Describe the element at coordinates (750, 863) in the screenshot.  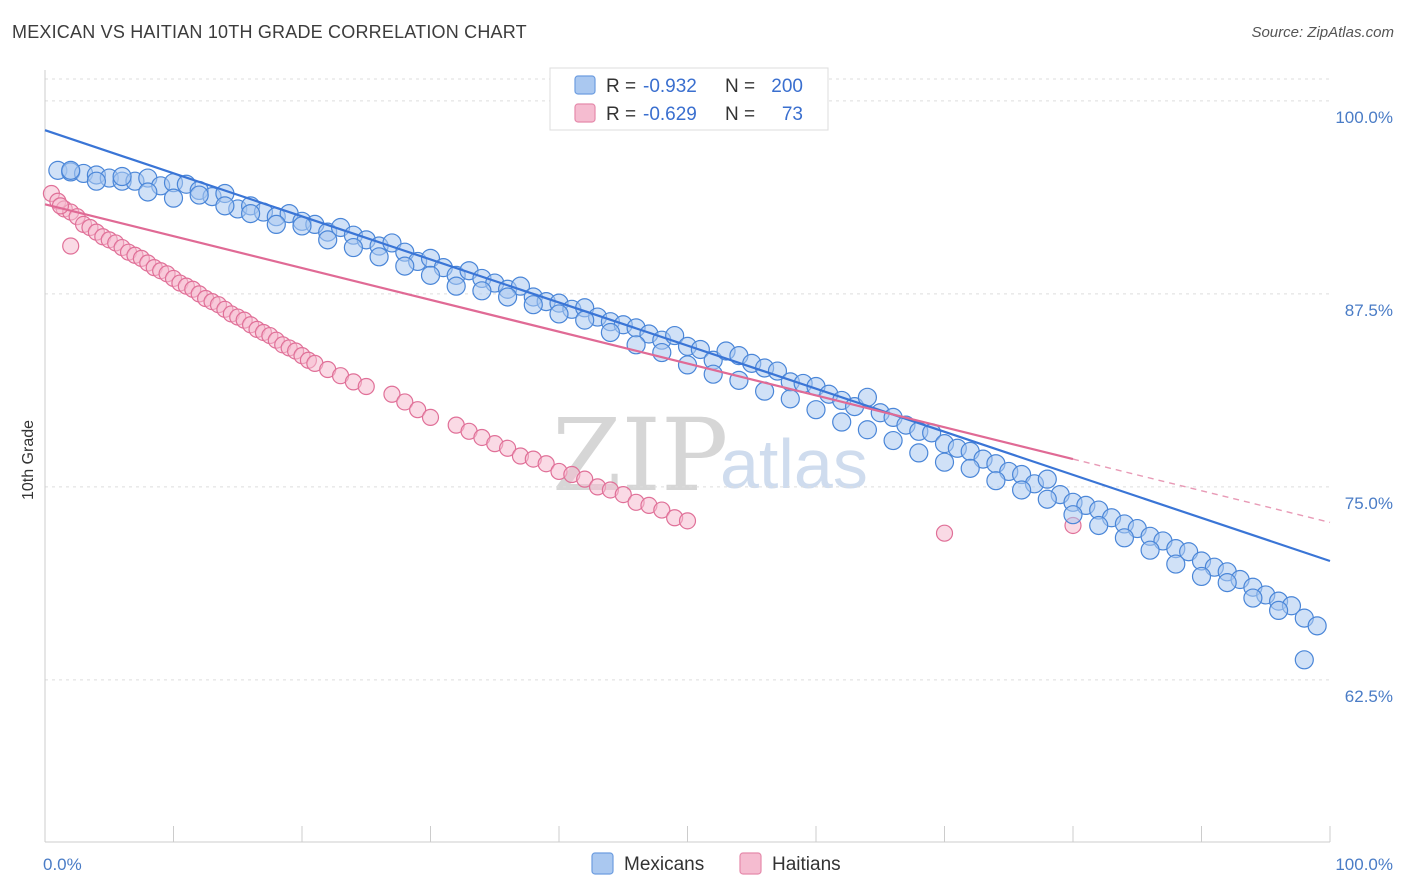
I see `bottom-legend-swatch-haitians` at that location.